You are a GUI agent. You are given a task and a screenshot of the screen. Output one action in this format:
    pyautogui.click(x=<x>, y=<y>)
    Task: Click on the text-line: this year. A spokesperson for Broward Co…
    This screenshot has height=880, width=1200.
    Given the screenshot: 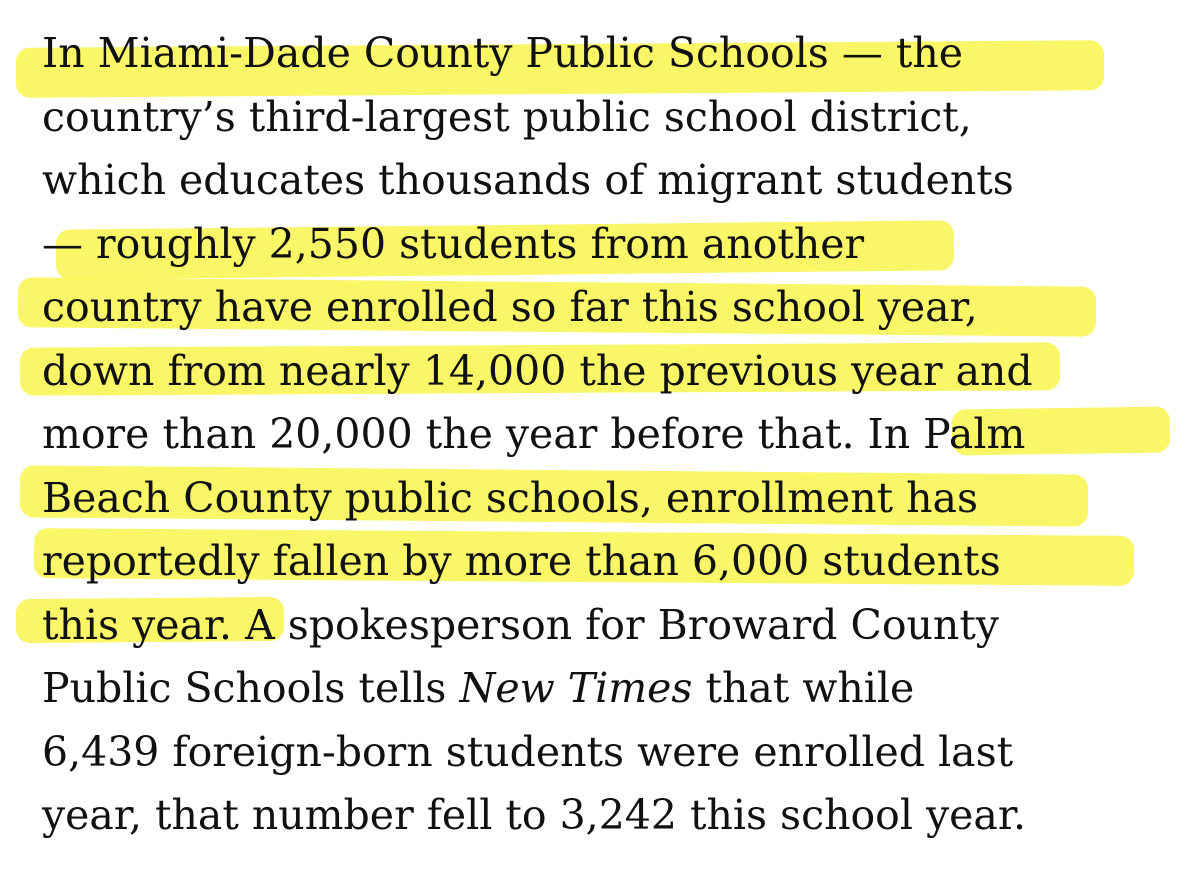 What is the action you would take?
    pyautogui.click(x=520, y=624)
    